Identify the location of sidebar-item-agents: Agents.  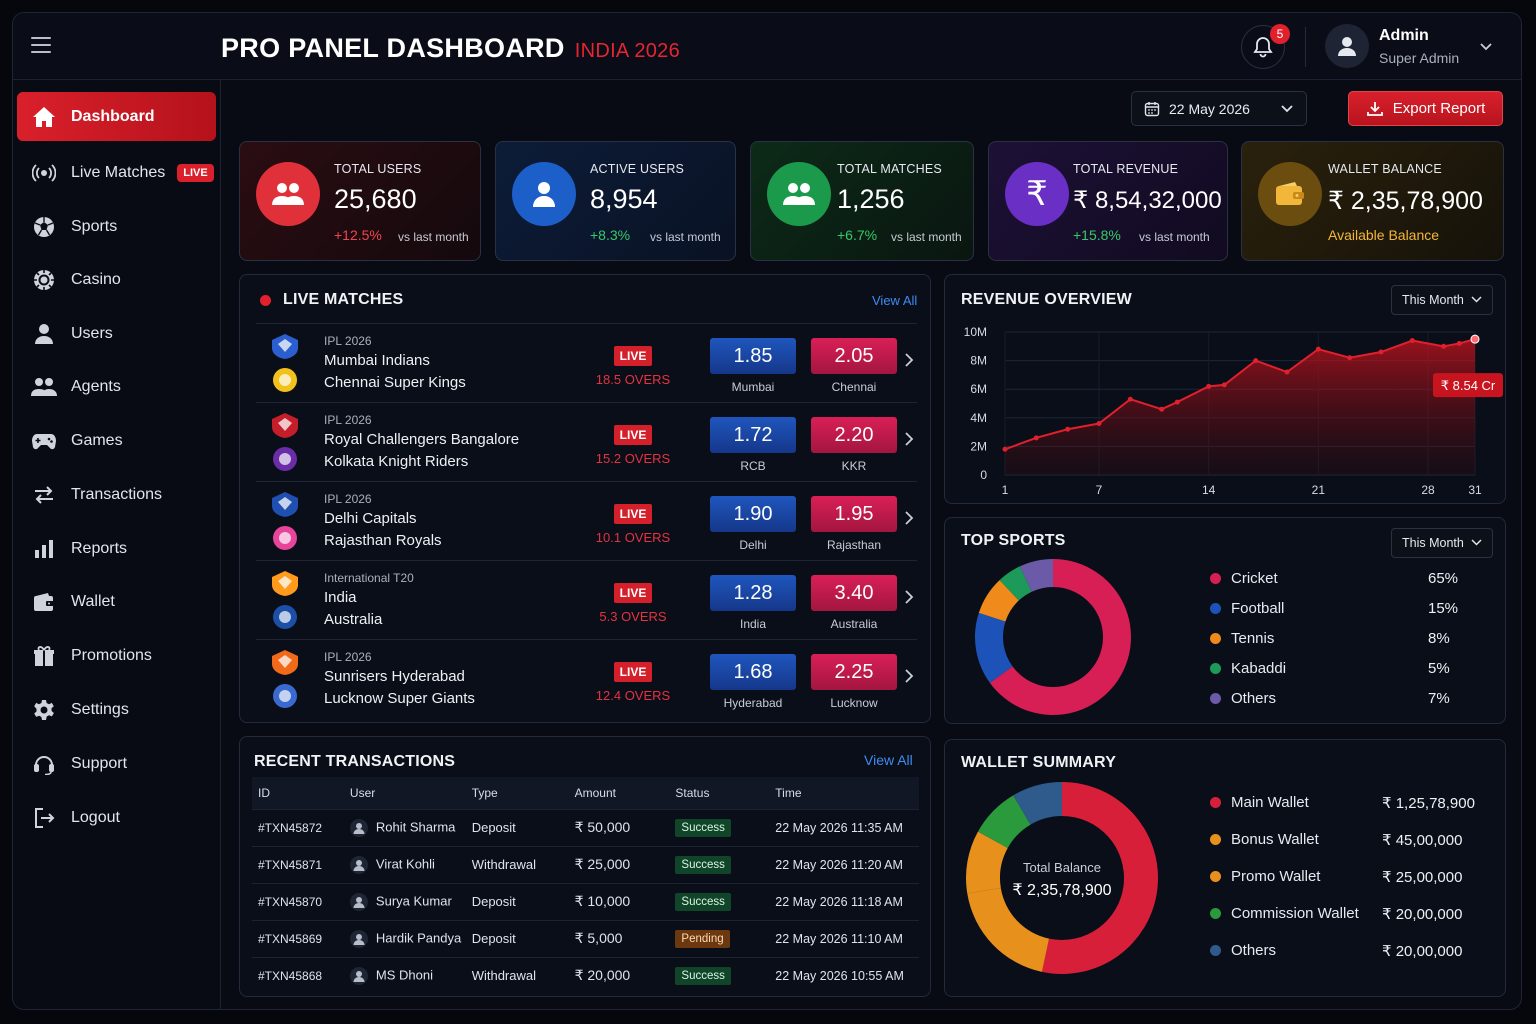
(116, 386).